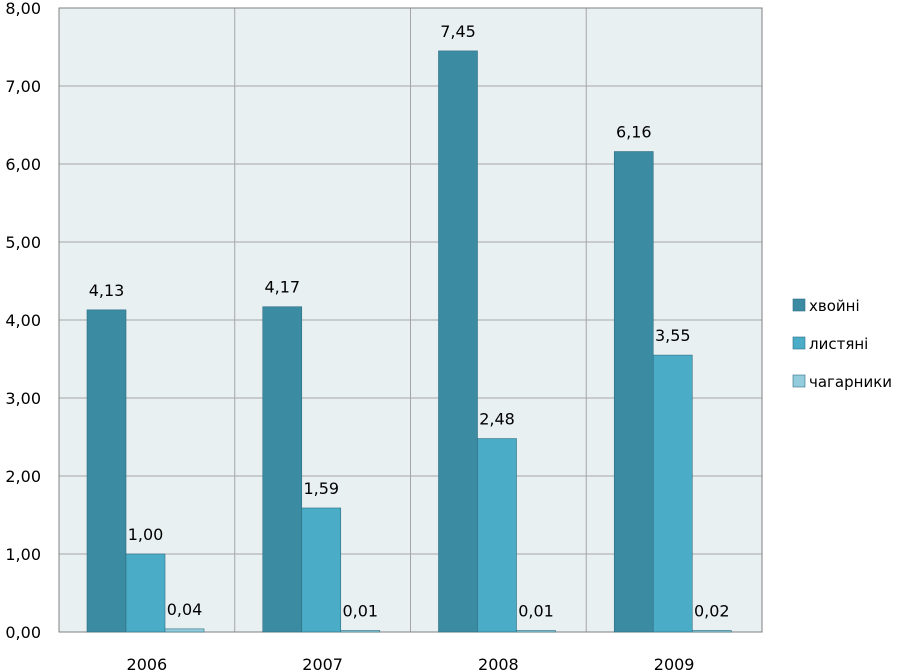 The height and width of the screenshot is (672, 903). Describe the element at coordinates (23, 476) in the screenshot. I see `y-tick-label: 2,00` at that location.